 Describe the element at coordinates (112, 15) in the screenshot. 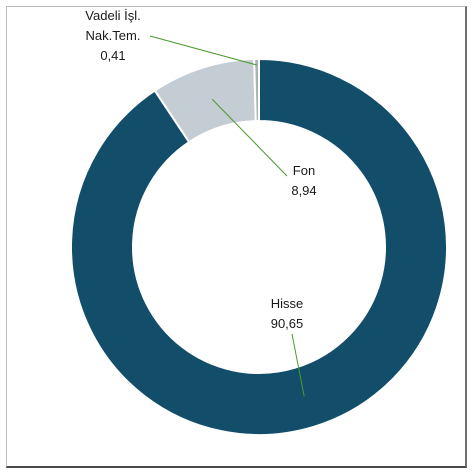

I see `slice-label-vadeli-line1: Vadeli İşl.` at that location.